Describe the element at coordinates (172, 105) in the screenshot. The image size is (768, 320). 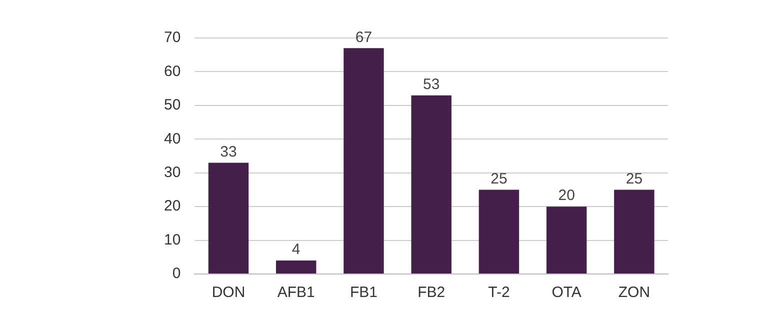
I see `y-tick-label: 50` at that location.